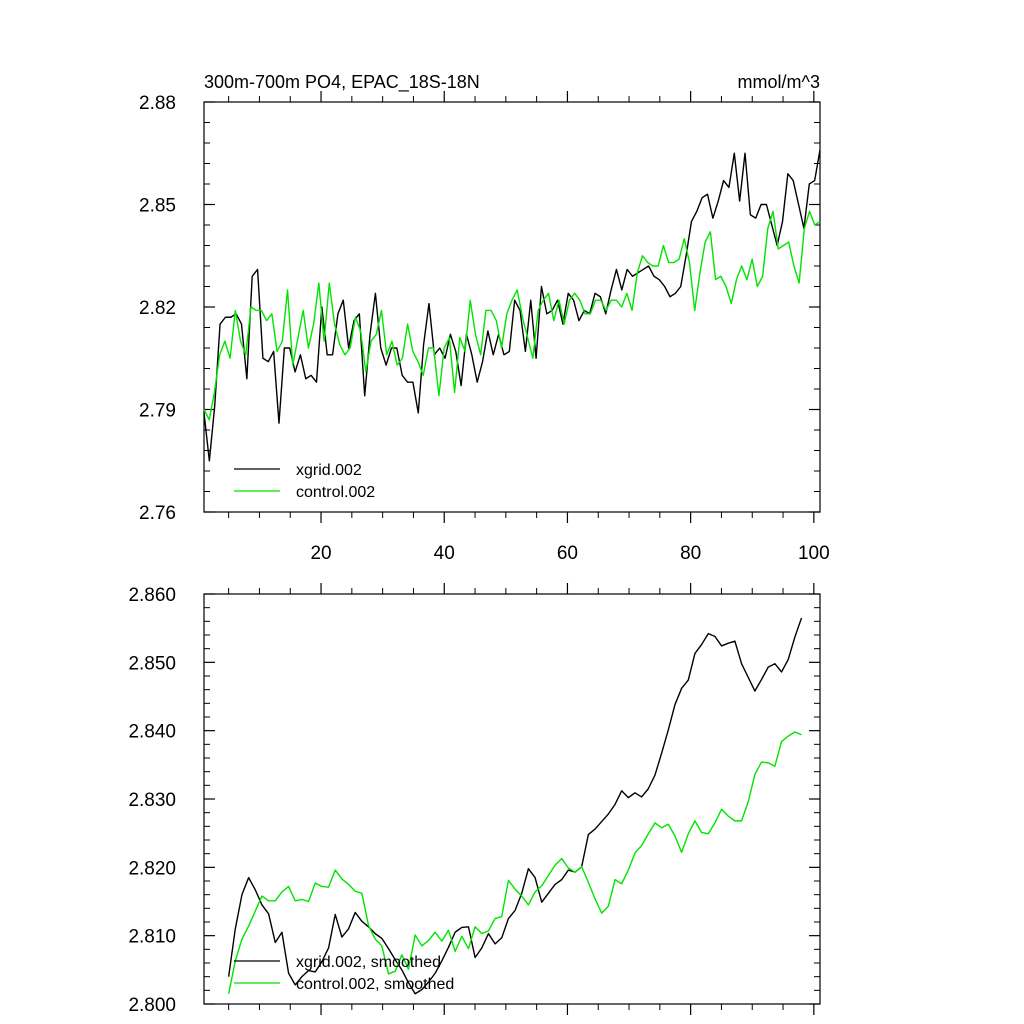  I want to click on top-legend-label-control: control.002, so click(335, 492).